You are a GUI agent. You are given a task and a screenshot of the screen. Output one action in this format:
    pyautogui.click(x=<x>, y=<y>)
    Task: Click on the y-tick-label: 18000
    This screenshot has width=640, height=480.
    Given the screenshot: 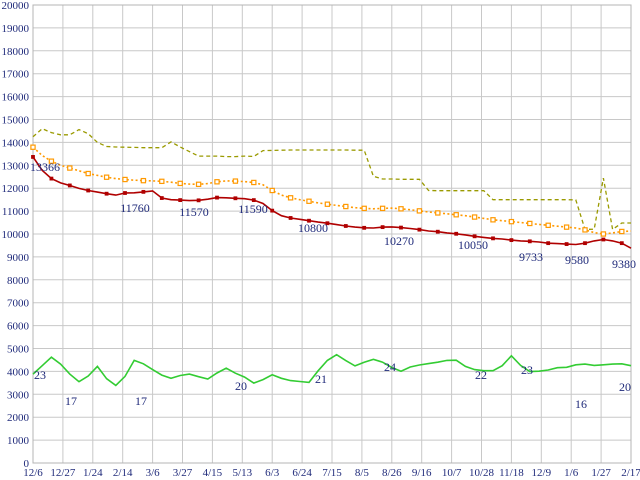 What is the action you would take?
    pyautogui.click(x=16, y=52)
    